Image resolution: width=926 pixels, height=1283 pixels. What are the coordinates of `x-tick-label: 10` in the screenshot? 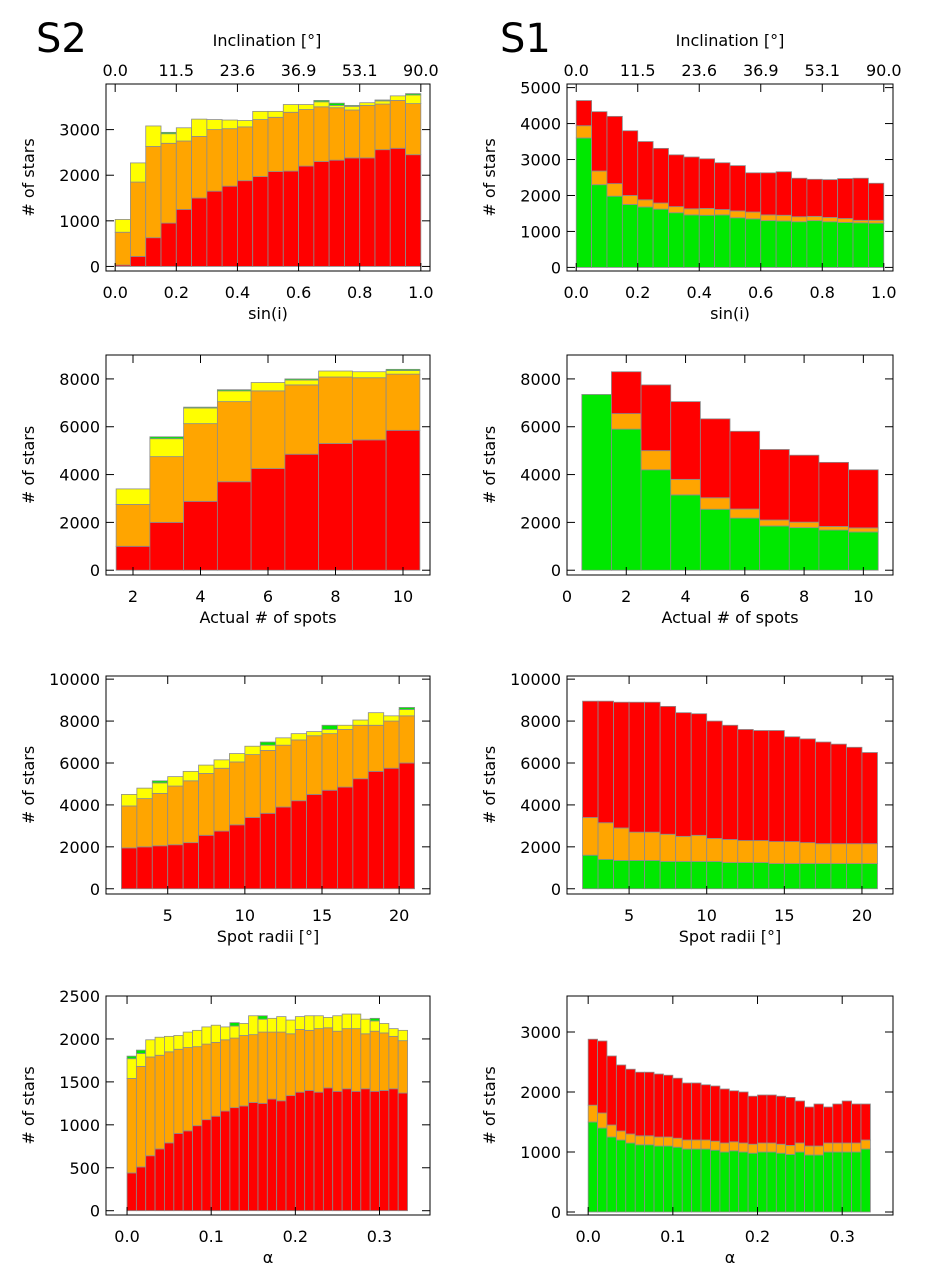 It's located at (403, 596).